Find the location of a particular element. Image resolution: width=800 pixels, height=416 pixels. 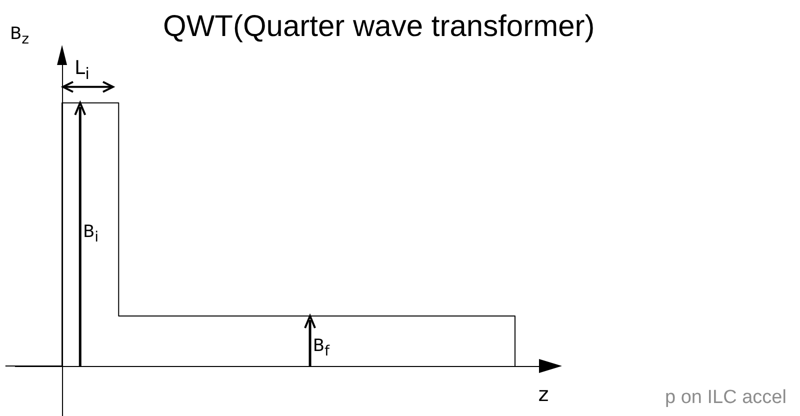

x-axis-title: z is located at coordinates (543, 394).